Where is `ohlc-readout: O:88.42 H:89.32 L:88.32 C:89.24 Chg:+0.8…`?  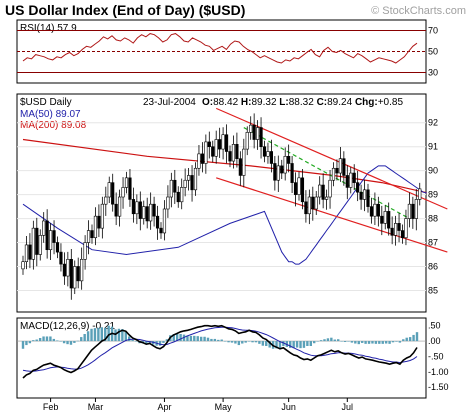 ohlc-readout: O:88.42 H:89.32 L:88.32 C:89.24 Chg:+0.8… is located at coordinates (302, 102).